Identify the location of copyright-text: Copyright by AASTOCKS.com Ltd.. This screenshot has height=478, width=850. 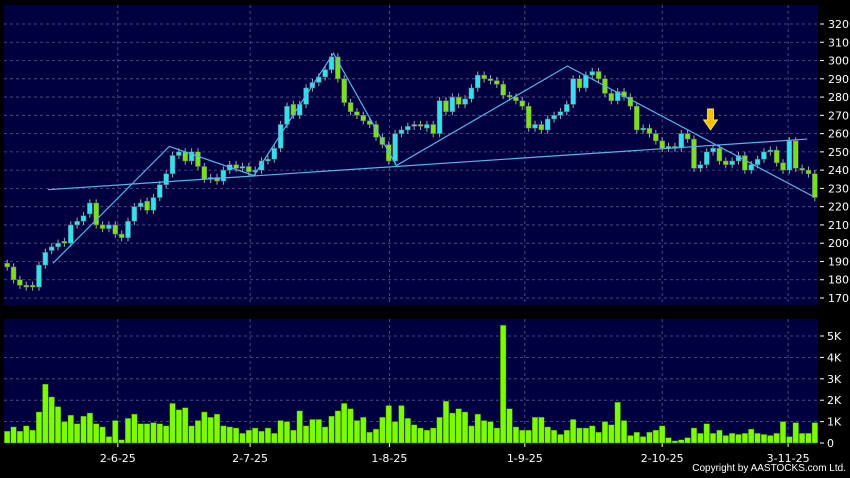
(769, 468).